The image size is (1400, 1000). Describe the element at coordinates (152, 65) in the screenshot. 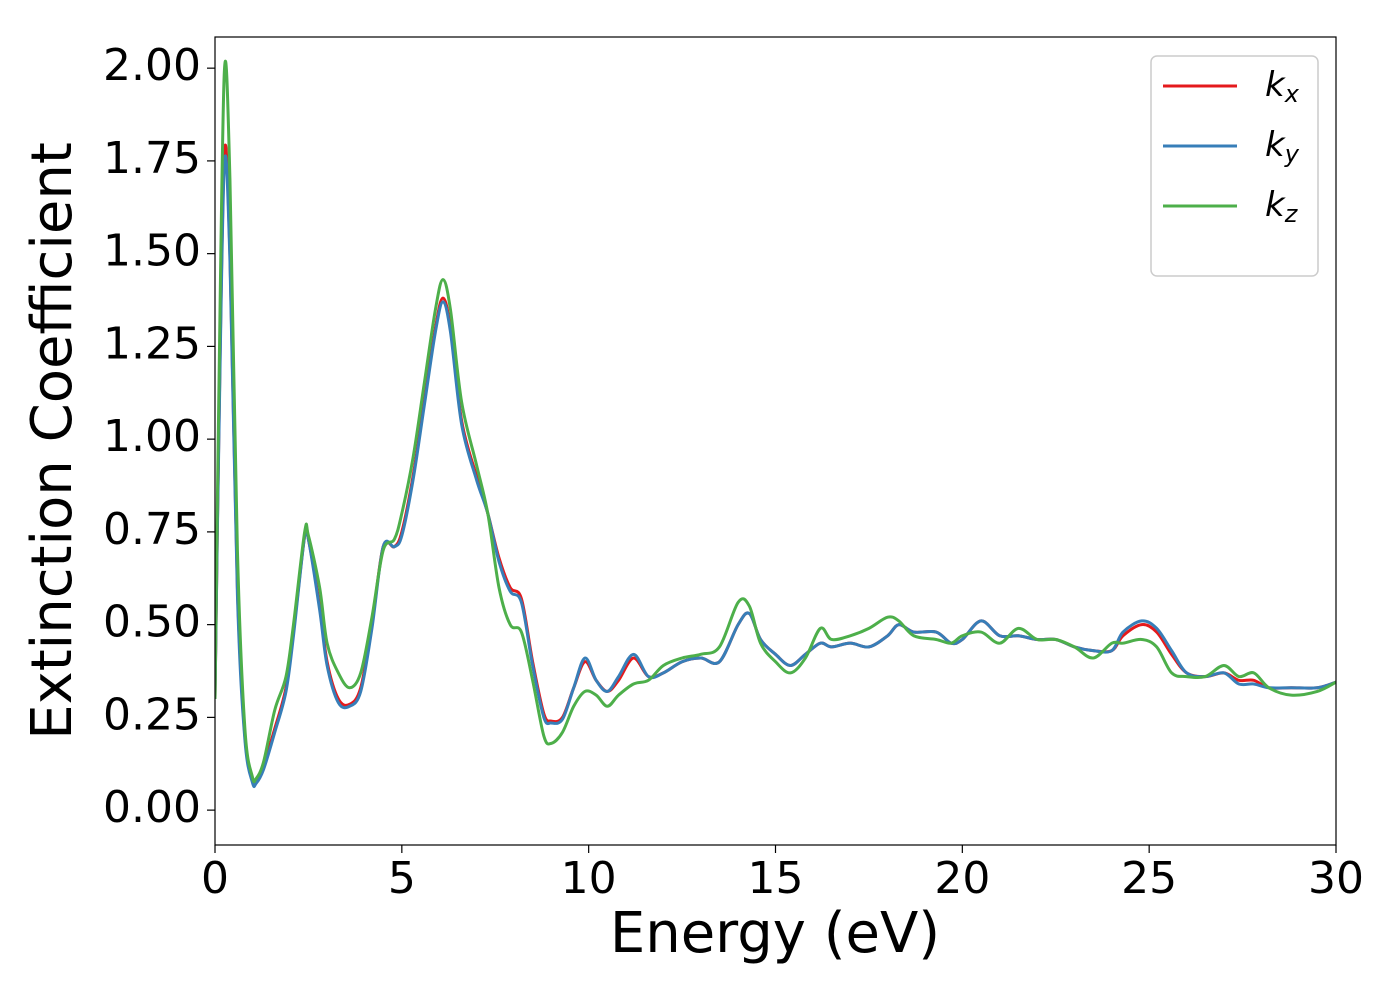

I see `y-tick-label: 2.00` at that location.